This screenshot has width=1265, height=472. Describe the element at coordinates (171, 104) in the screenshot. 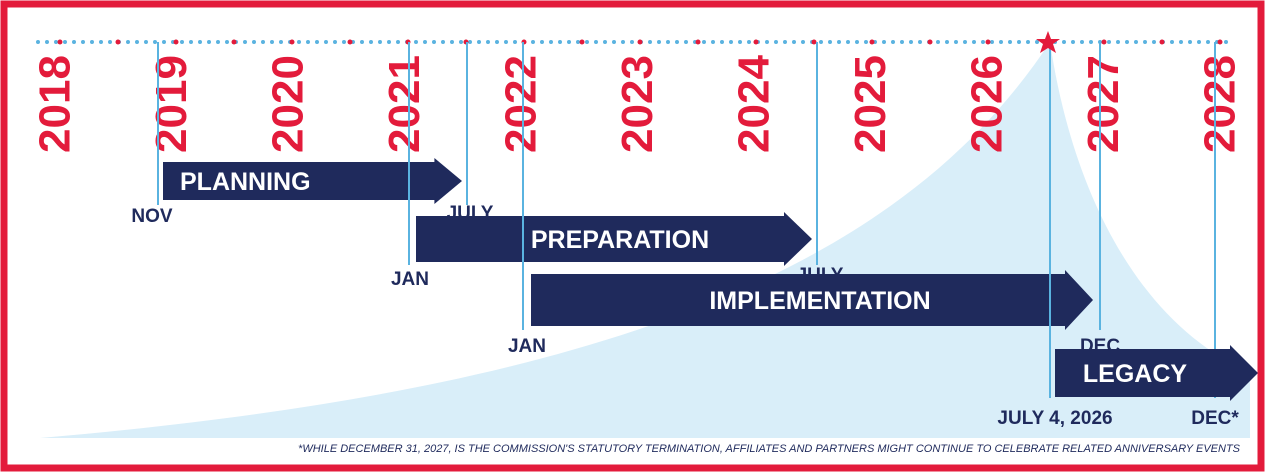

I see `year-label: 2019` at that location.